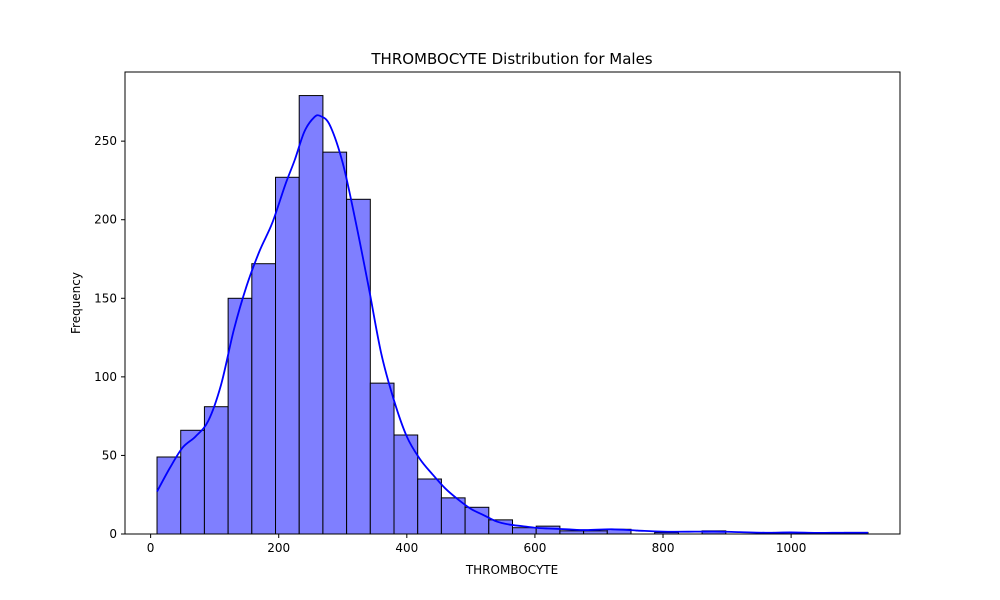 The height and width of the screenshot is (600, 1000). I want to click on y-tick-label: 50, so click(109, 455).